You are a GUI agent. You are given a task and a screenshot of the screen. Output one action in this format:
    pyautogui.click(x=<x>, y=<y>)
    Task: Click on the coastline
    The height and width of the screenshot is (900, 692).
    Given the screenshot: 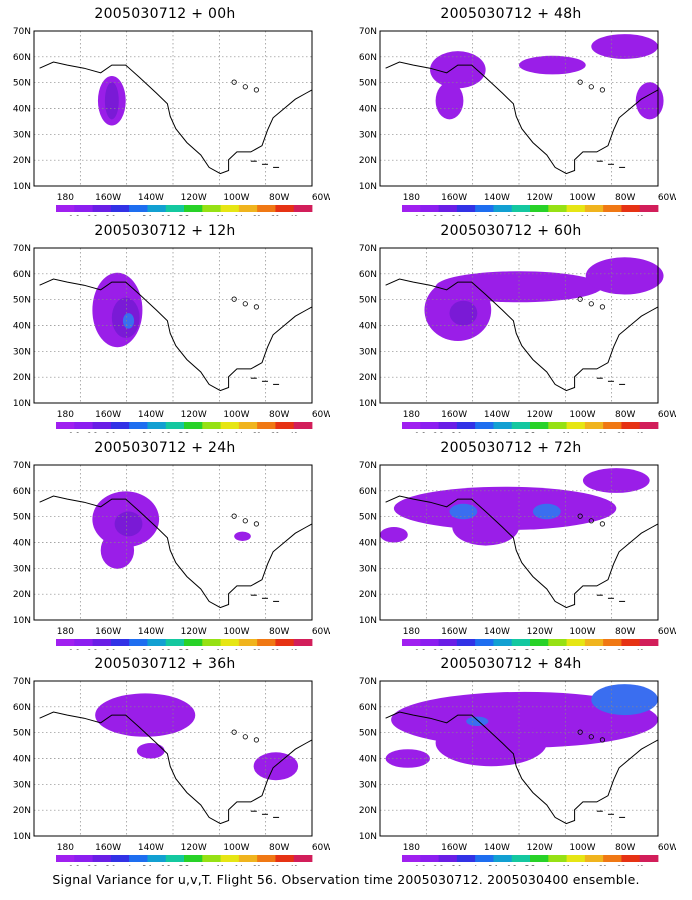 What is the action you would take?
    pyautogui.click(x=522, y=552)
    